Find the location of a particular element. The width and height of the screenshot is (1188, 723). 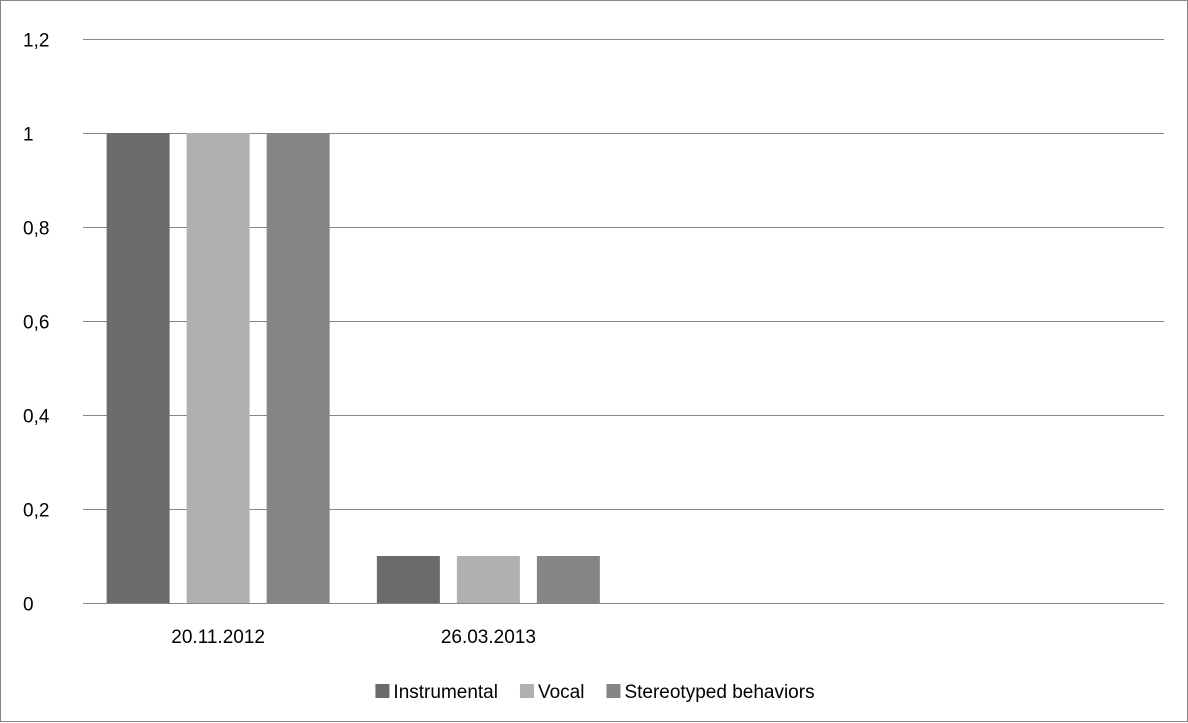

legend-label: Instrumental is located at coordinates (445, 692).